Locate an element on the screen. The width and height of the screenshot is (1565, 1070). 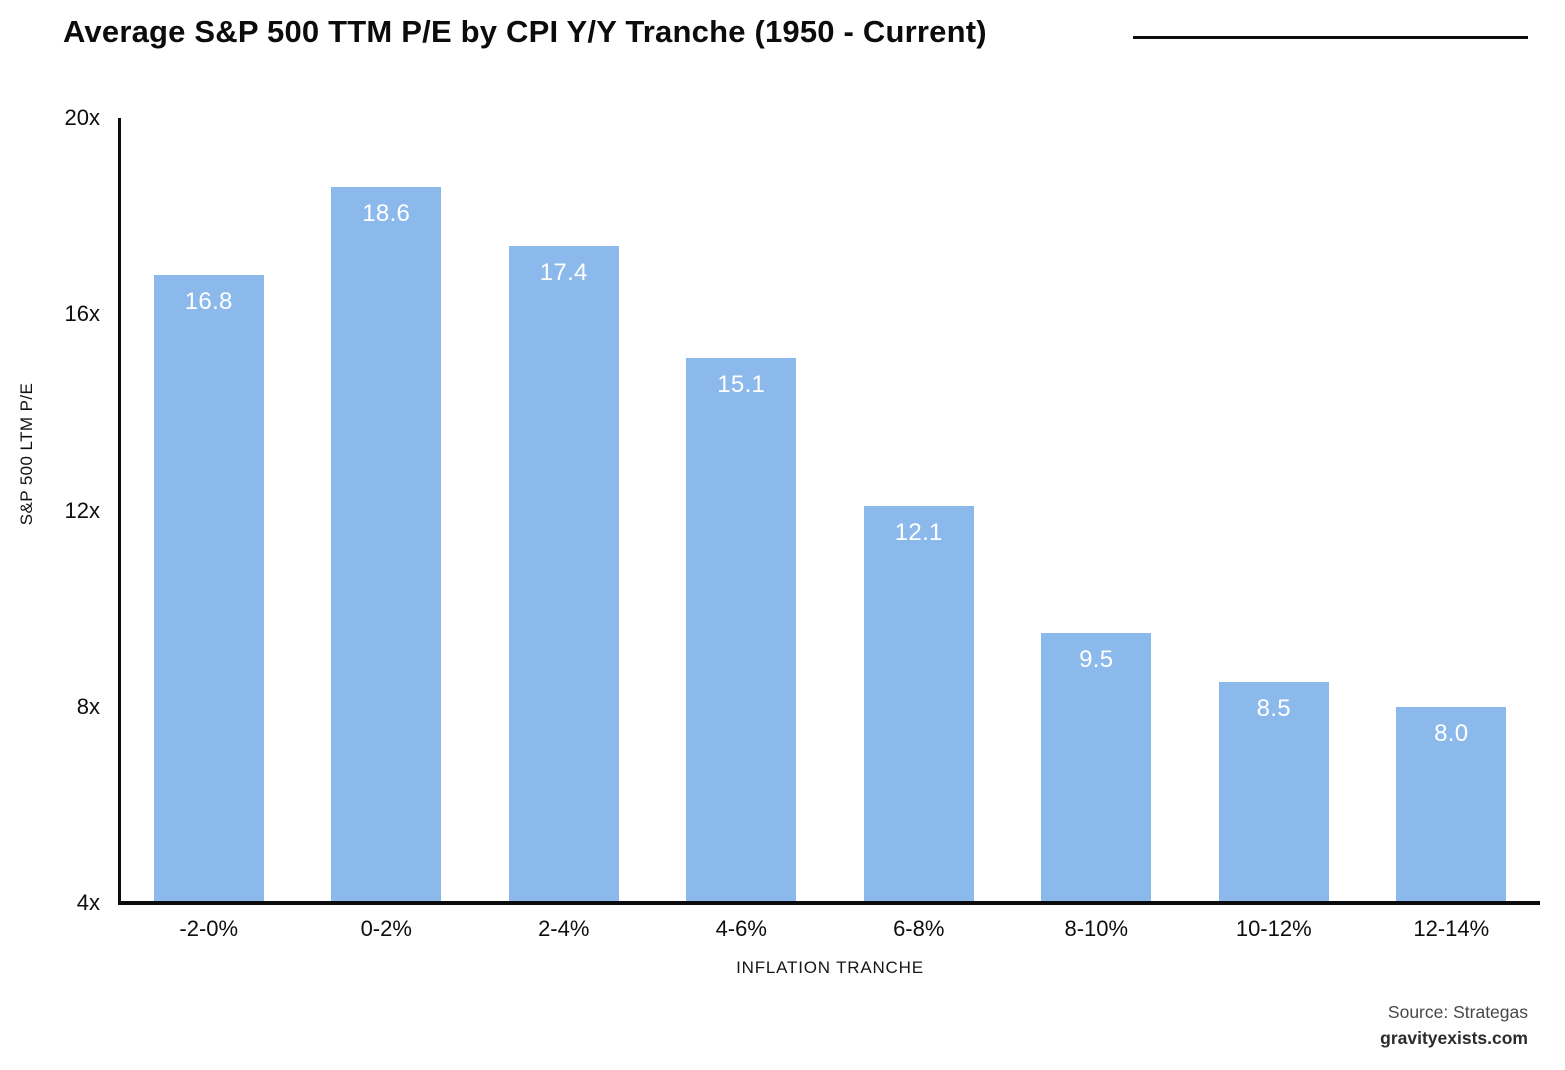
bar-value-label: 18.6 is located at coordinates (386, 213).